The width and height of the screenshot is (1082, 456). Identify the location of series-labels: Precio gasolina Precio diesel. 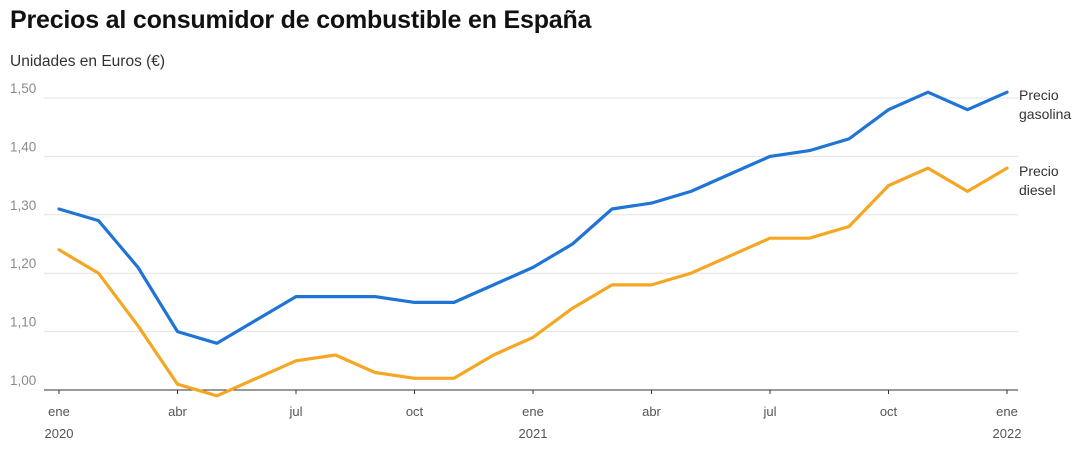
(1045, 142).